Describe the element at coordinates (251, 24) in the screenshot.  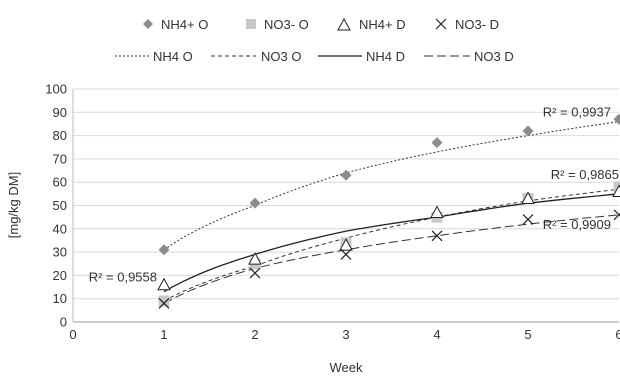
I see `legend-no3-o-marker` at that location.